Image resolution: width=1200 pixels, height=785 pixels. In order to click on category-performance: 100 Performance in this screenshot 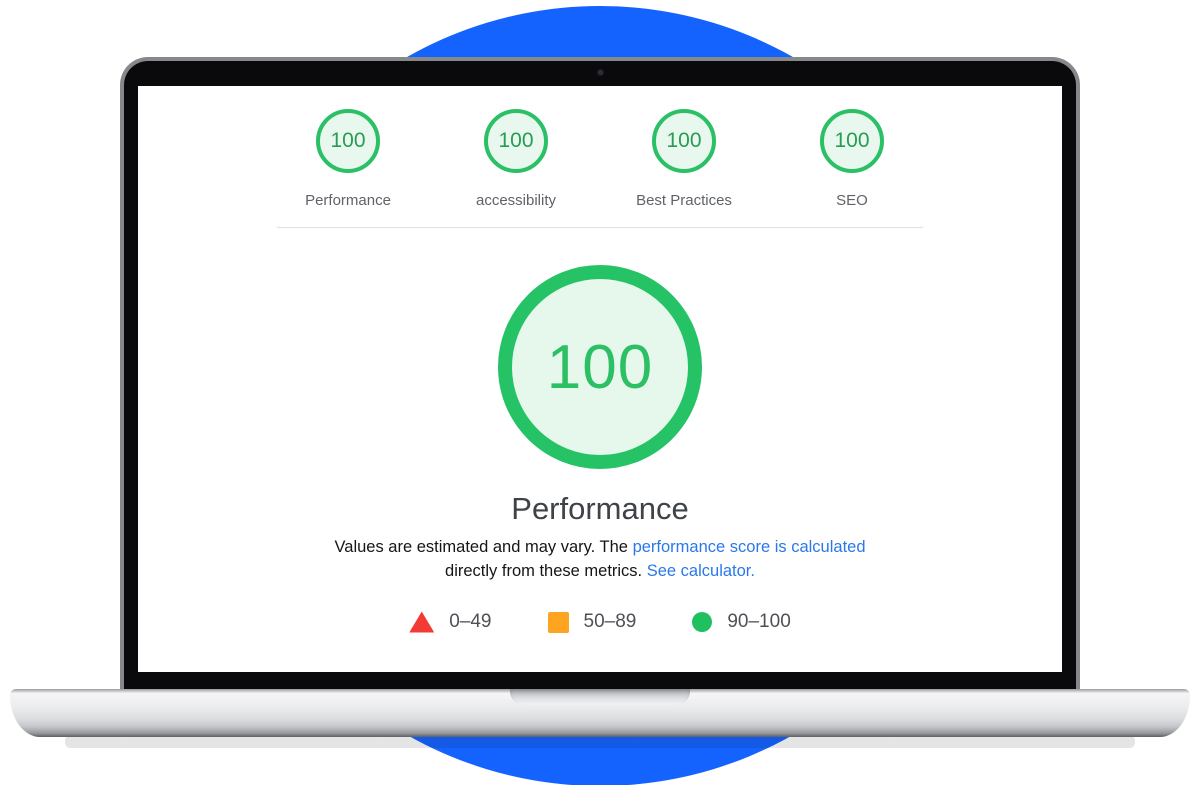, I will do `click(348, 159)`.